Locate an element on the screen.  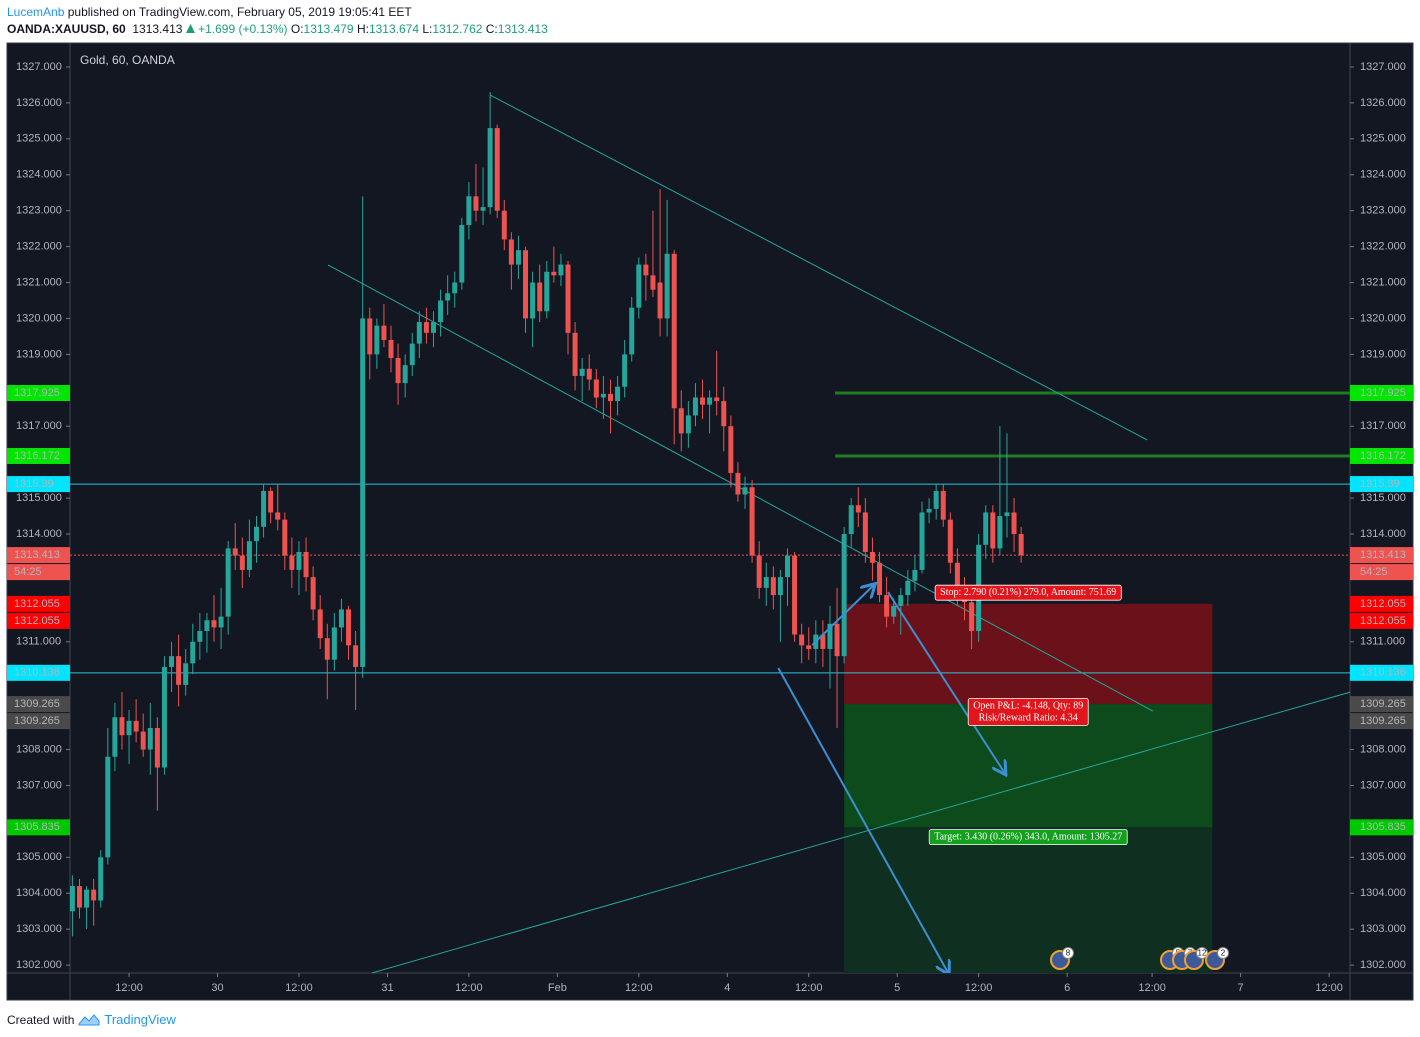
y-tick-label: 1322.000 is located at coordinates (39, 247).